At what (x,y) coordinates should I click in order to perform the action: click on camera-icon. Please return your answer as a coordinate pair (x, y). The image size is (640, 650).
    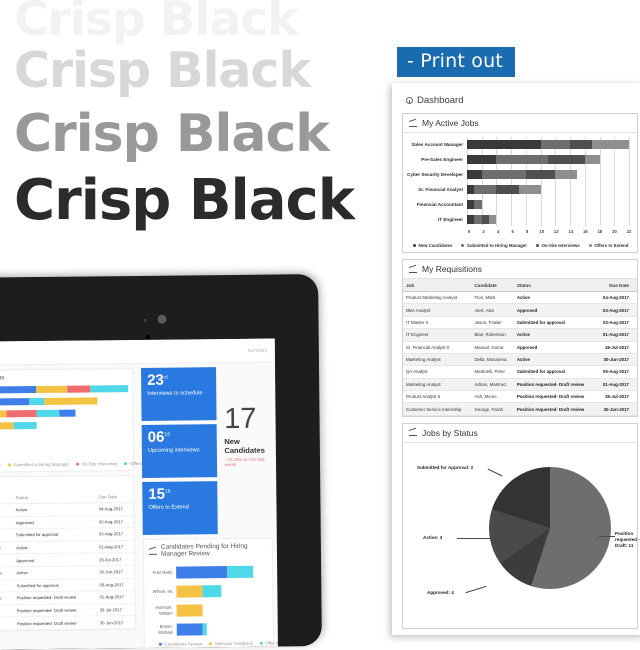
    Looking at the image, I should click on (162, 319).